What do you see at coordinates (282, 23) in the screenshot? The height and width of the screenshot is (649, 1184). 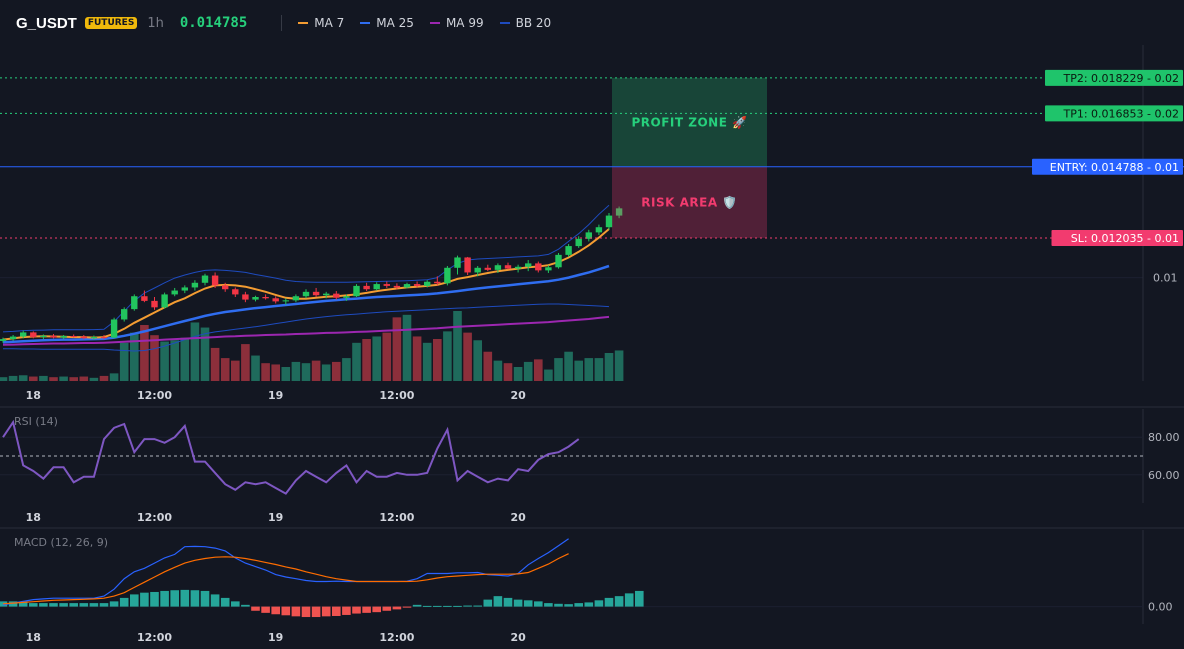 I see `header-divider` at bounding box center [282, 23].